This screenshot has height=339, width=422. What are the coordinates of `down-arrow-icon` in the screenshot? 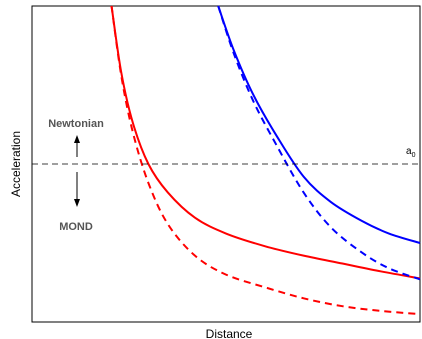 It's located at (77, 189).